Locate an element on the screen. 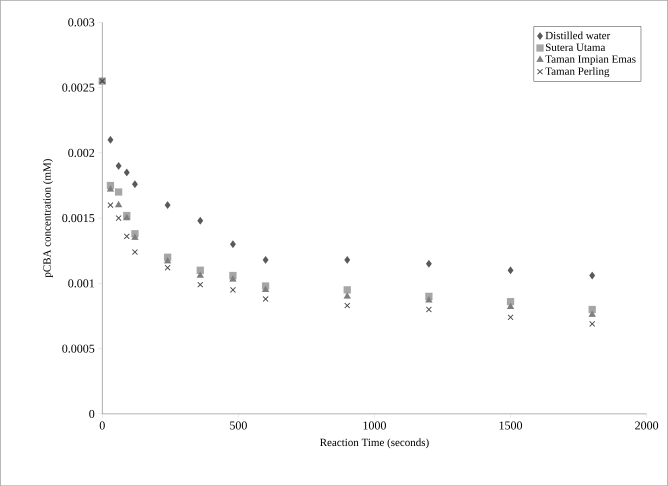 Image resolution: width=668 pixels, height=486 pixels. x-axis-title: Reaction Time (seconds) is located at coordinates (374, 443).